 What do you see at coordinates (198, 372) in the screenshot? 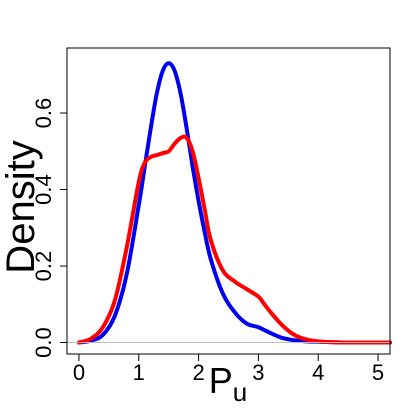
I see `x-tick-label: 2` at bounding box center [198, 372].